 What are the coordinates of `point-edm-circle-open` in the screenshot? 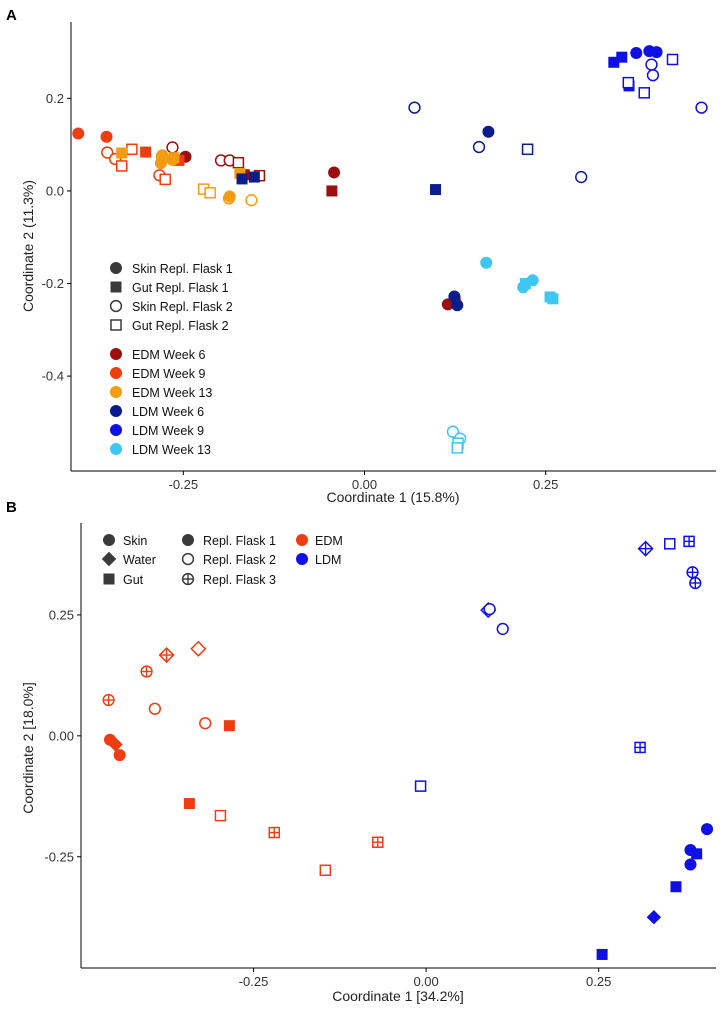 It's located at (155, 708).